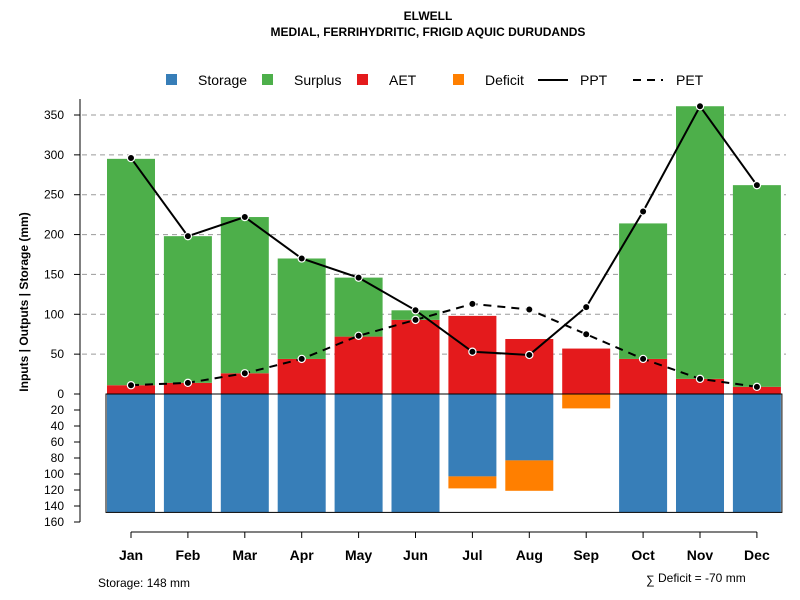  What do you see at coordinates (586, 555) in the screenshot?
I see `x-tick-label-sep: Sep` at bounding box center [586, 555].